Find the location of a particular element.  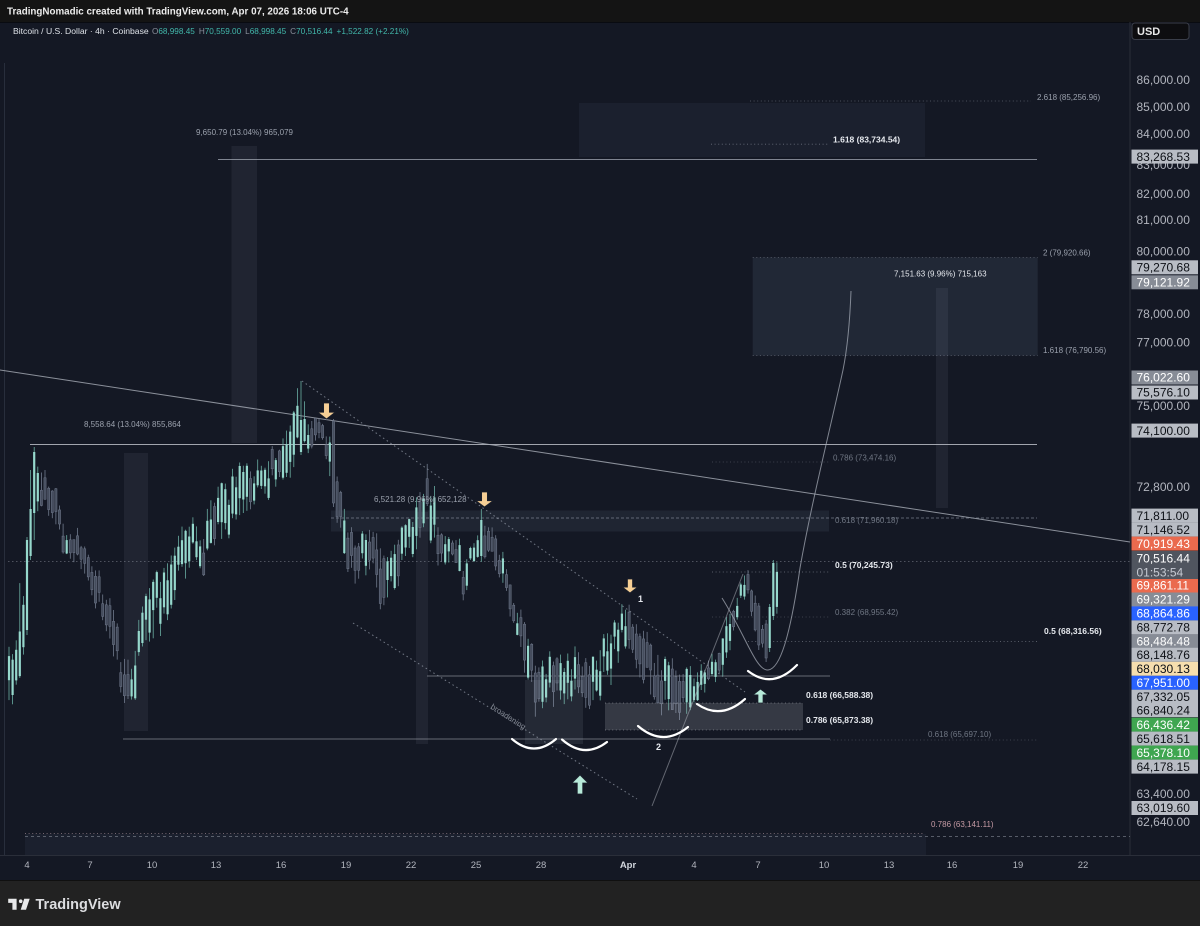

svg-text: 84,000.00 is located at coordinates (1164, 134).